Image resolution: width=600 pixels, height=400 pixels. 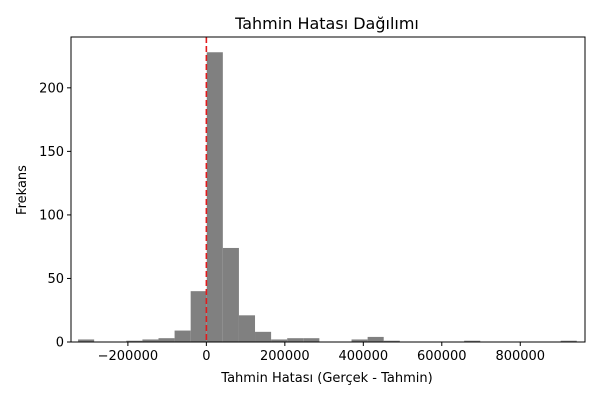 I want to click on x-tick-label: −200000, so click(x=128, y=356).